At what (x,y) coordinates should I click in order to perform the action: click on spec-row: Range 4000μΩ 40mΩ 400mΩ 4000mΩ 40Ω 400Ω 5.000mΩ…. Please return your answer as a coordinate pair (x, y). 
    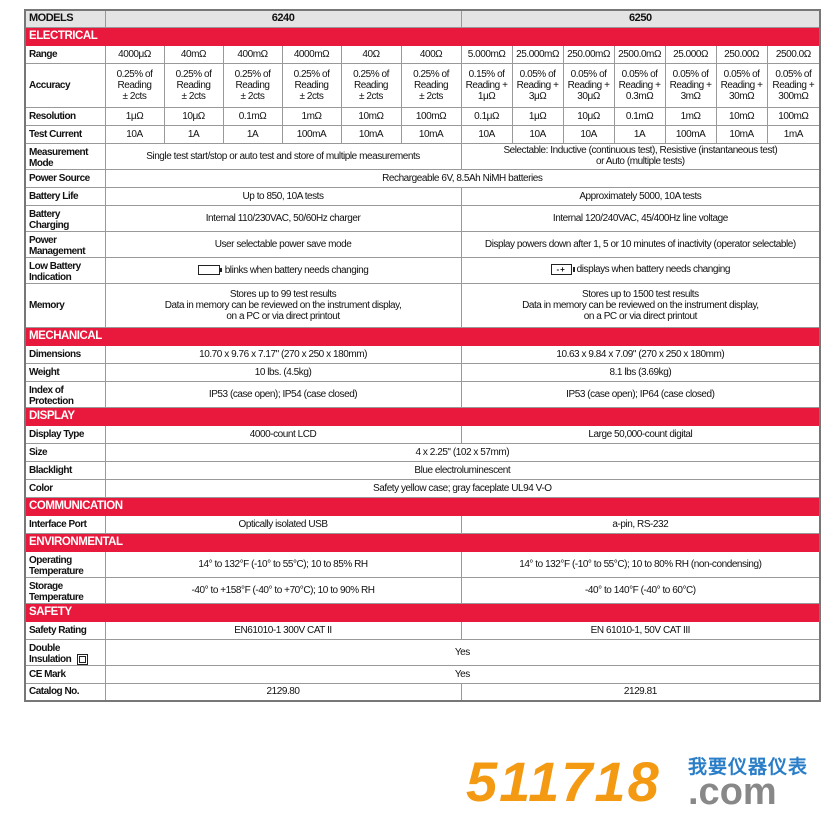
    Looking at the image, I should click on (422, 54).